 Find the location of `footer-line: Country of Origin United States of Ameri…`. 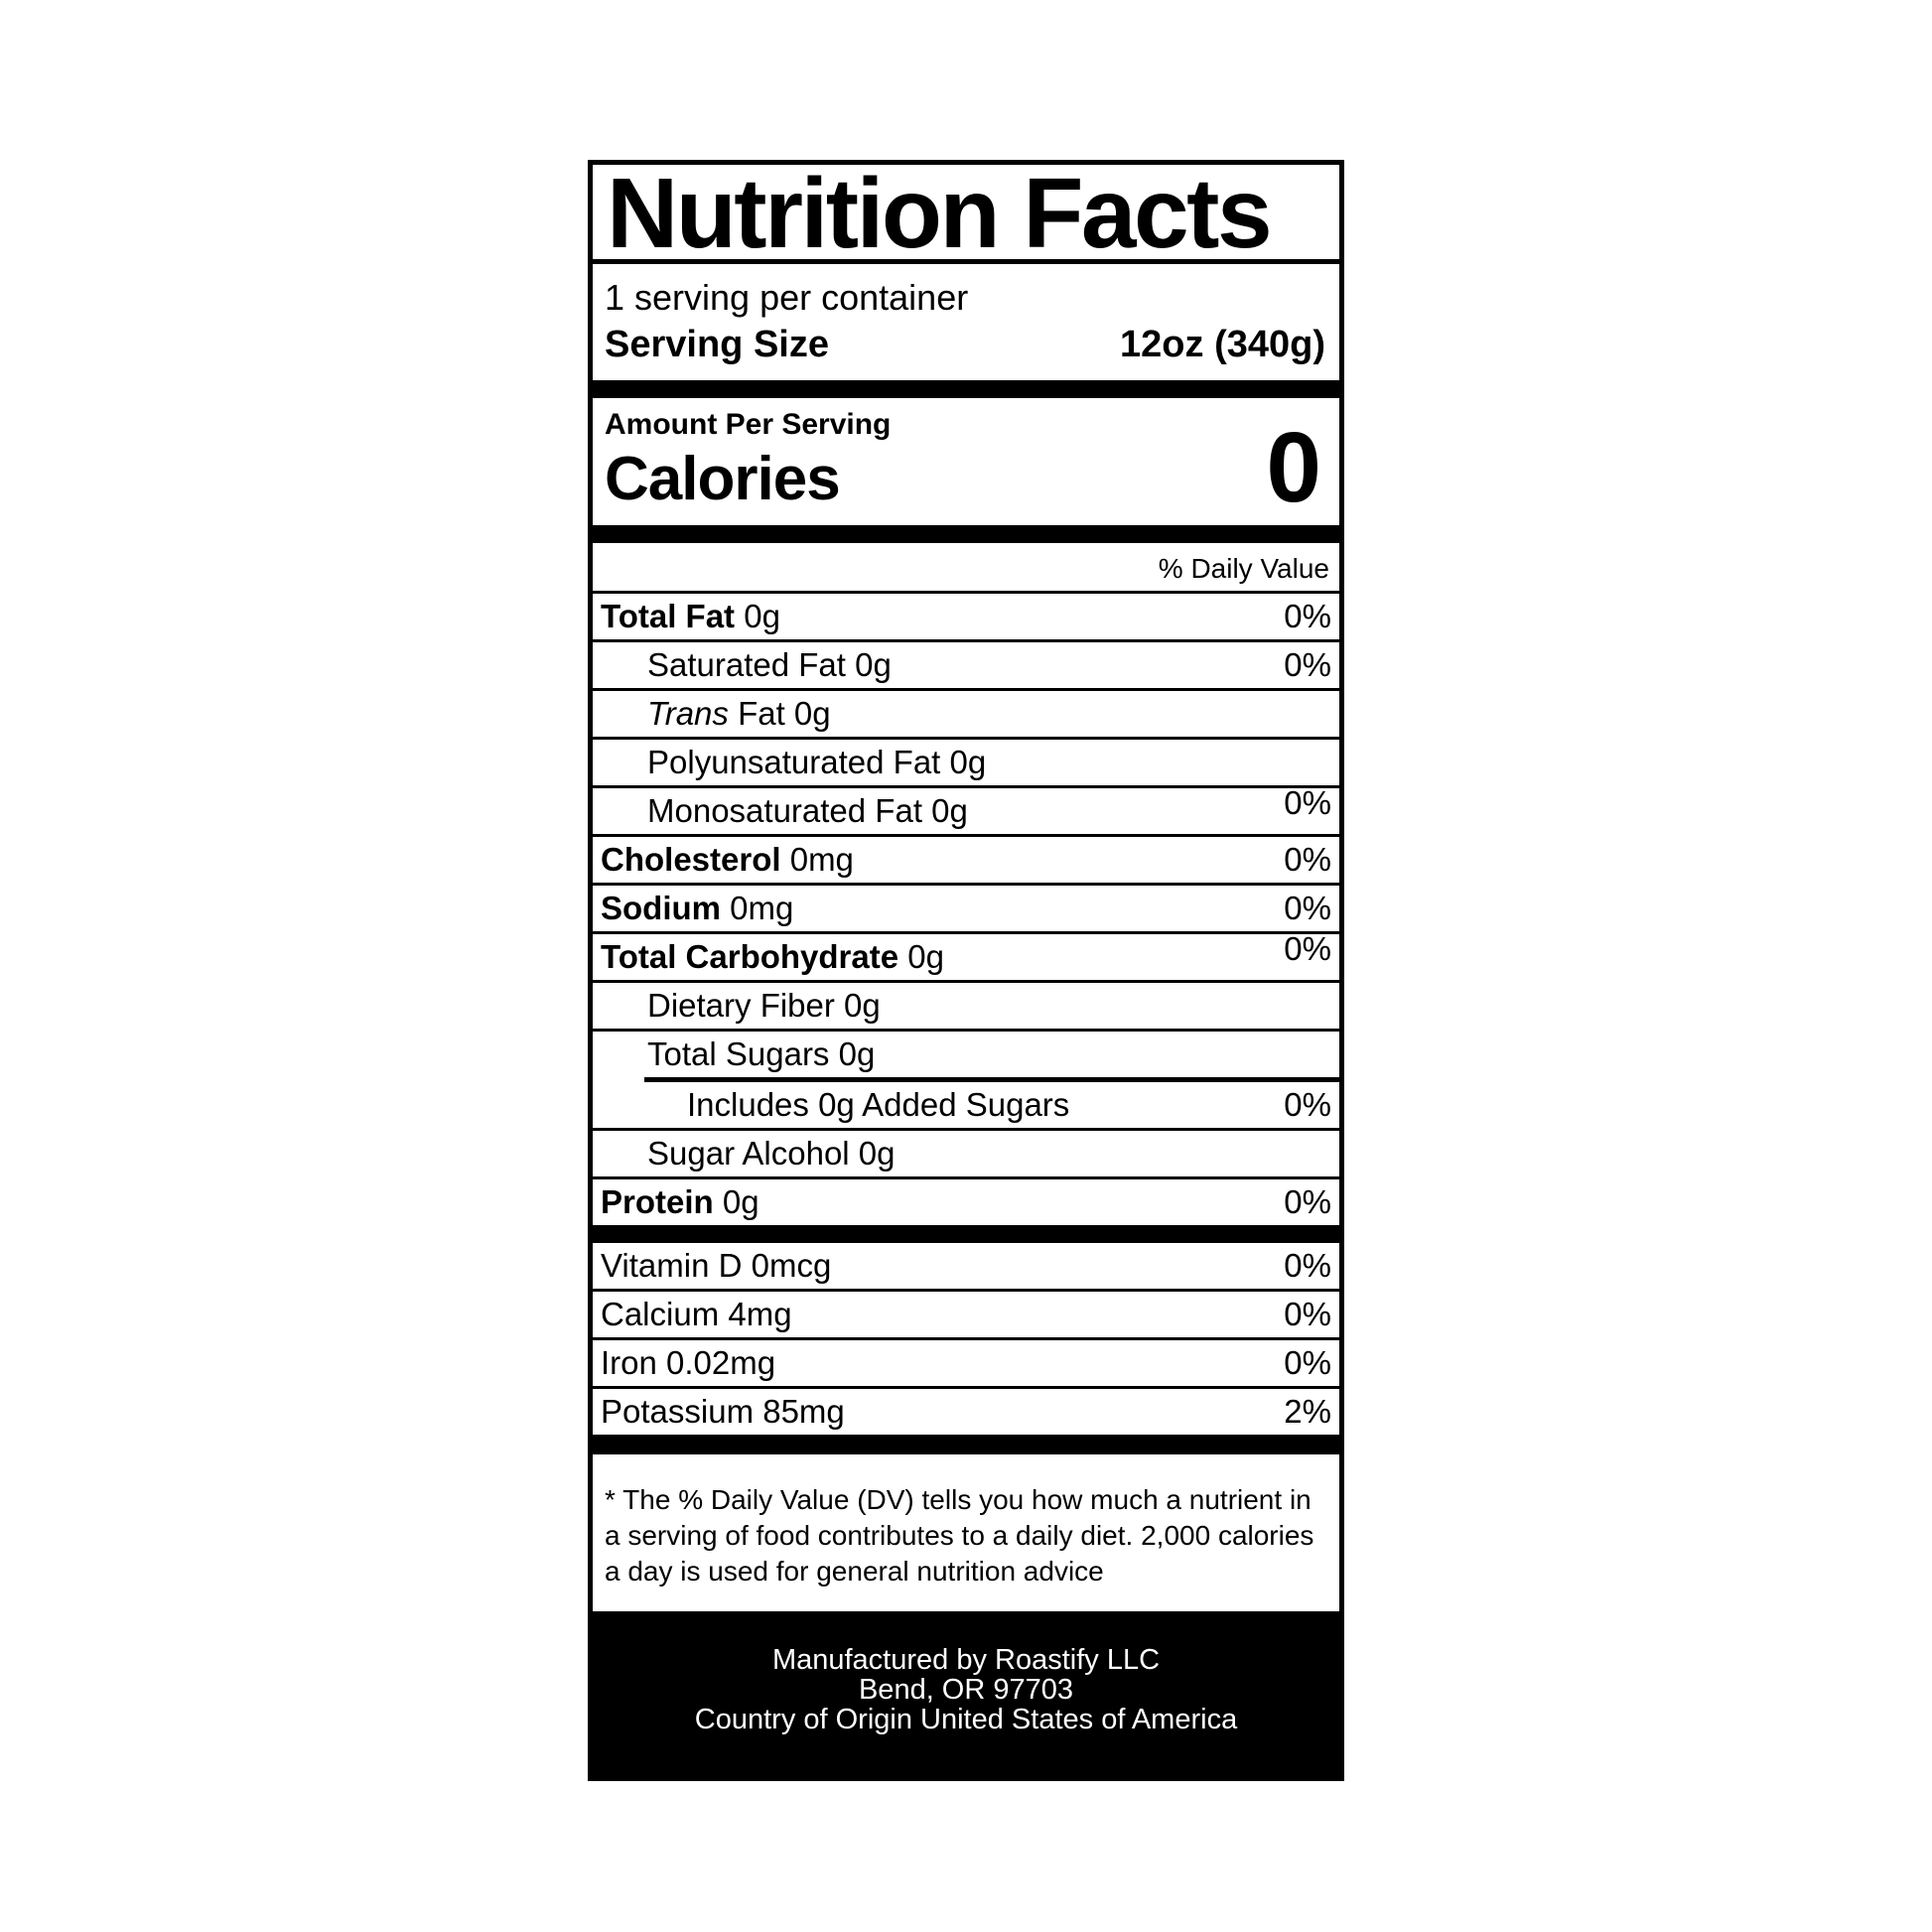

footer-line: Country of Origin United States of Ameri… is located at coordinates (966, 1719).